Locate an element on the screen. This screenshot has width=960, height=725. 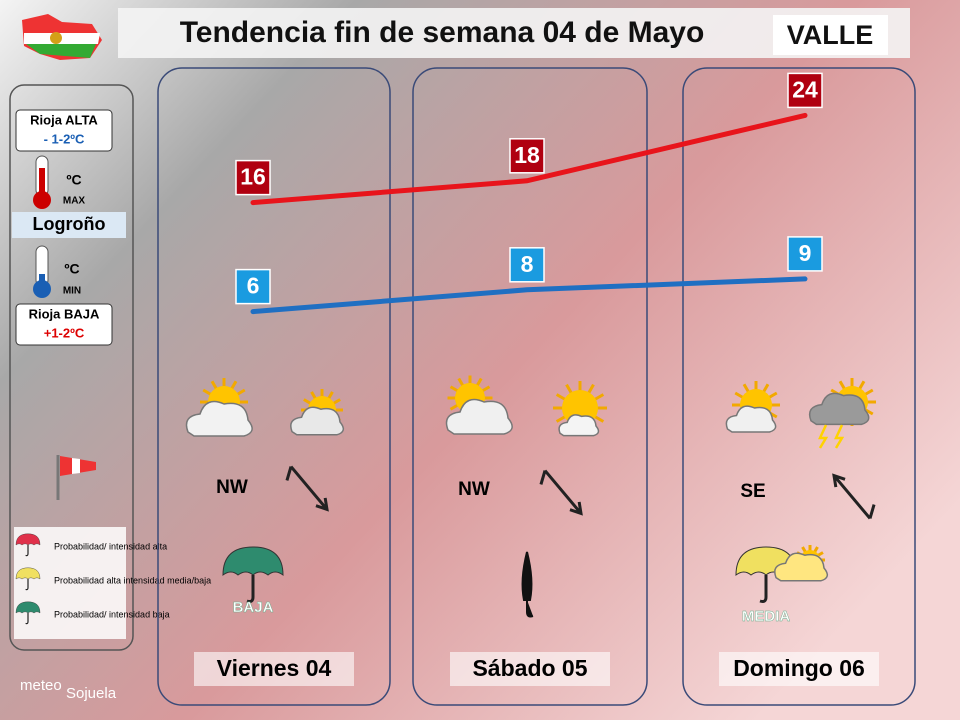
zone: VALLE is located at coordinates (830, 35).